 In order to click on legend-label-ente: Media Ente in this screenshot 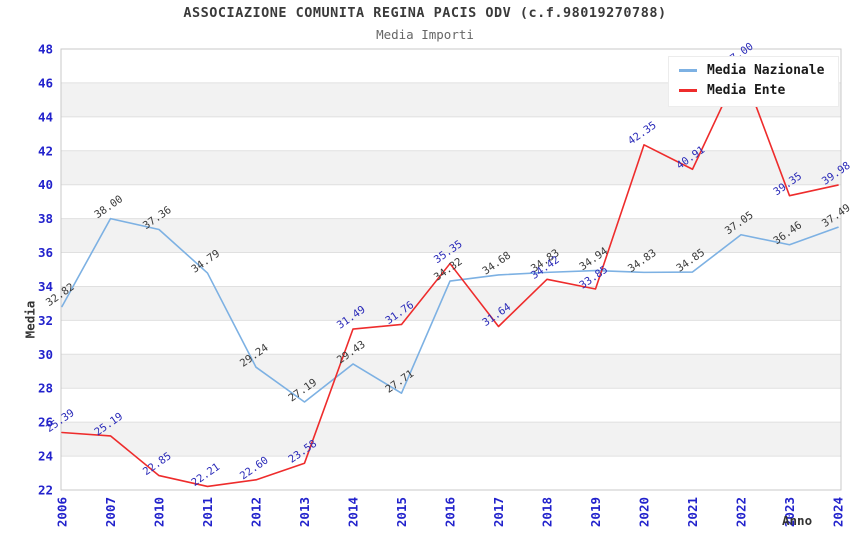, I will do `click(746, 90)`.